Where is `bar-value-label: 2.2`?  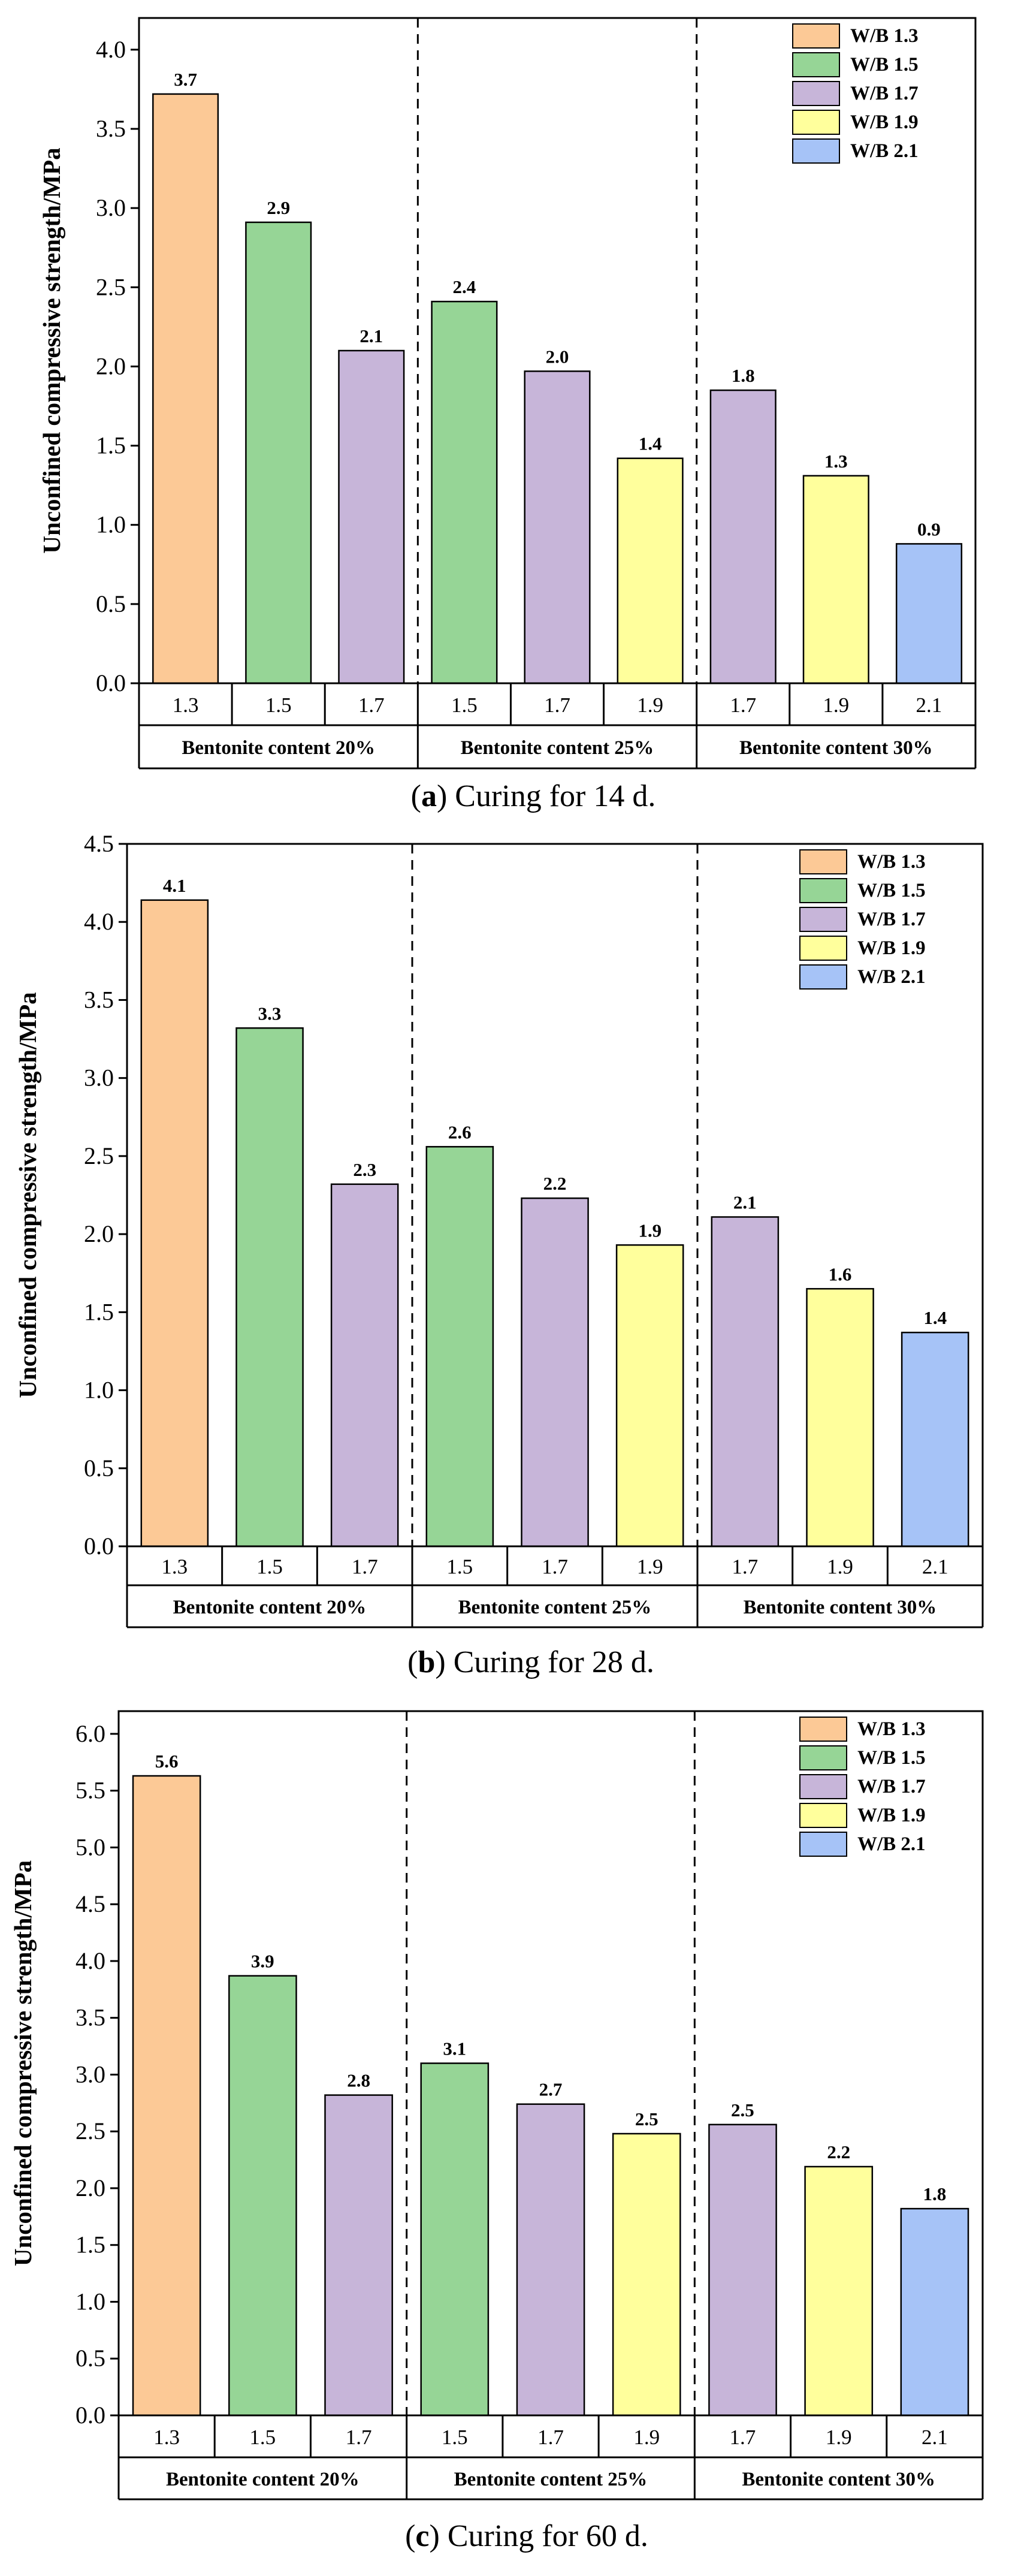 bar-value-label: 2.2 is located at coordinates (555, 1184).